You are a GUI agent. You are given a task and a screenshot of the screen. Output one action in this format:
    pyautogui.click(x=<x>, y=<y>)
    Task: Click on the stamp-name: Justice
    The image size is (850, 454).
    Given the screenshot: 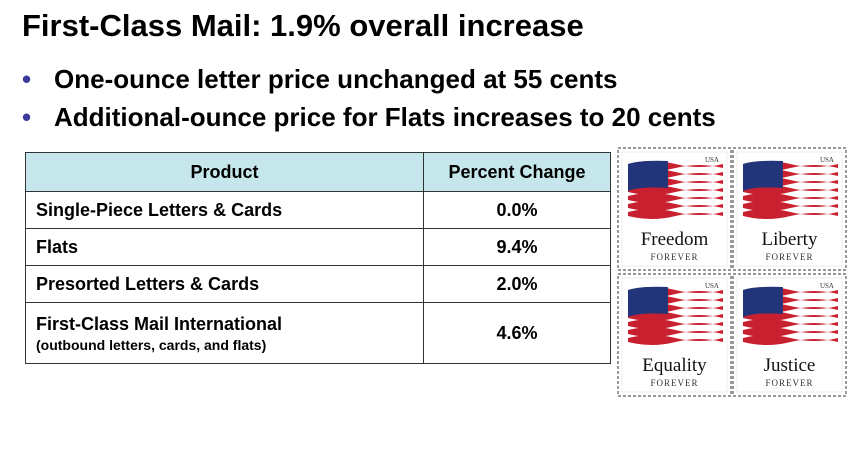 What is the action you would take?
    pyautogui.click(x=790, y=365)
    